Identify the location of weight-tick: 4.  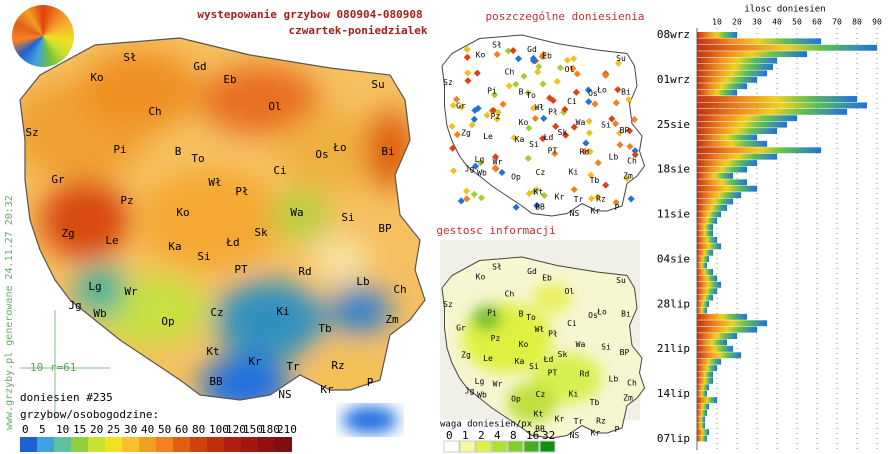
(497, 435).